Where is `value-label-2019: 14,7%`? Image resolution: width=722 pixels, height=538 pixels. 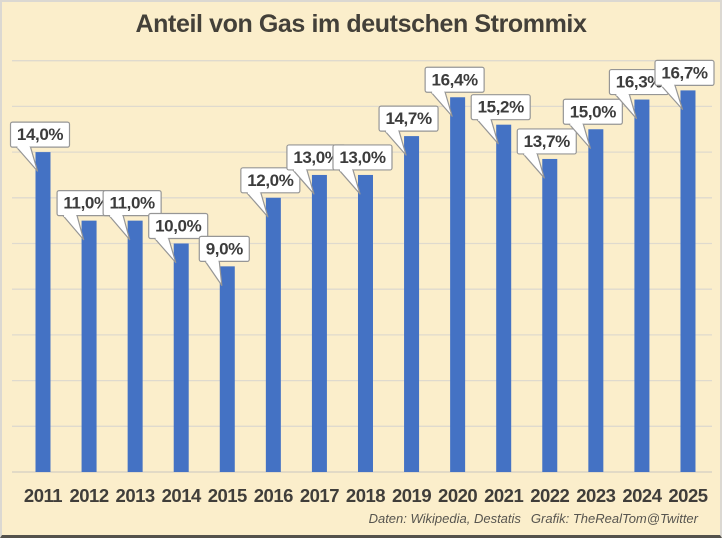
value-label-2019: 14,7% is located at coordinates (408, 118).